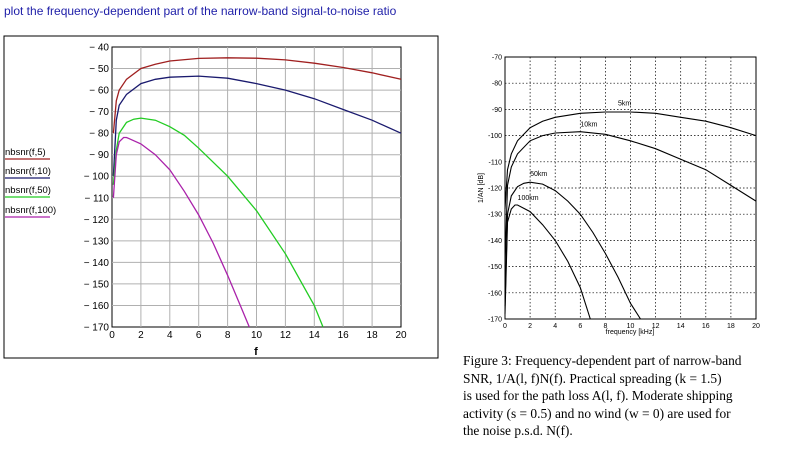 The width and height of the screenshot is (800, 473). What do you see at coordinates (495, 215) in the screenshot?
I see `right-y-tick-label: -130` at bounding box center [495, 215].